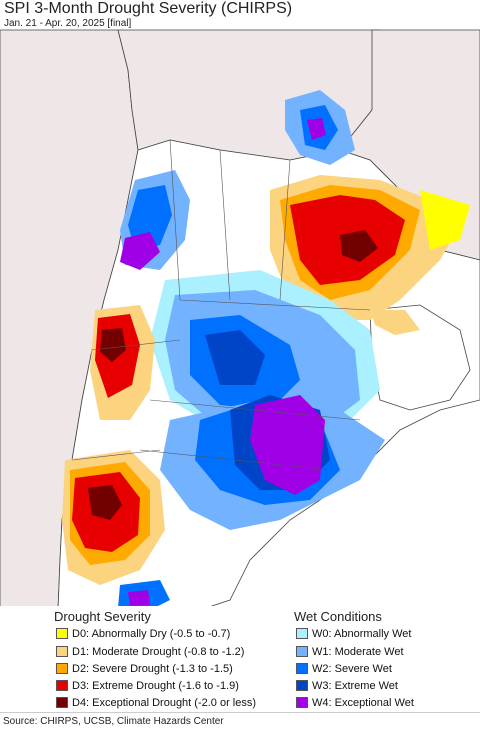  What do you see at coordinates (362, 633) in the screenshot?
I see `legend-label: W0: Abnormally Wet` at bounding box center [362, 633].